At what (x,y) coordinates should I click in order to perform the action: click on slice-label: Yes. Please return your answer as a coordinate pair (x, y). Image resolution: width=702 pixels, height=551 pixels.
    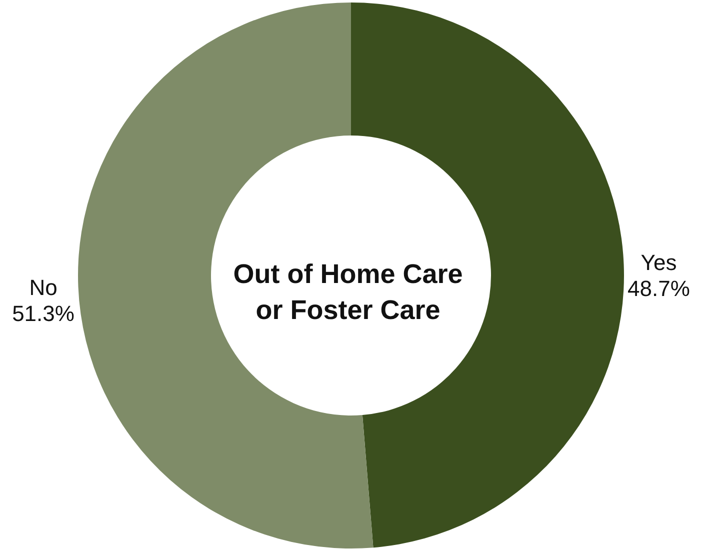
    Looking at the image, I should click on (658, 262).